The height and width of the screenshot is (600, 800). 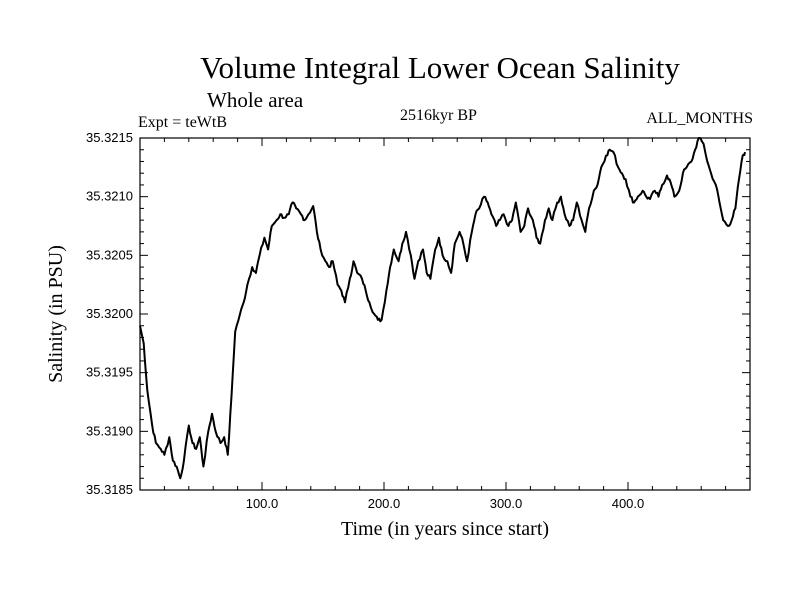 I want to click on x-tick-label: 100.0, so click(x=262, y=503).